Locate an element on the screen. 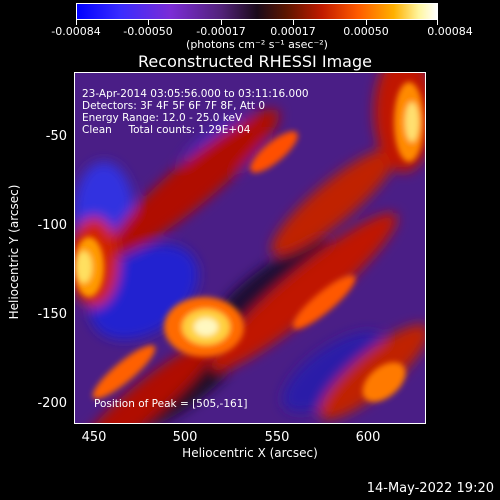 The height and width of the screenshot is (500, 500). y-axis-label: Heliocentric Y (arcsec) is located at coordinates (14, 252).